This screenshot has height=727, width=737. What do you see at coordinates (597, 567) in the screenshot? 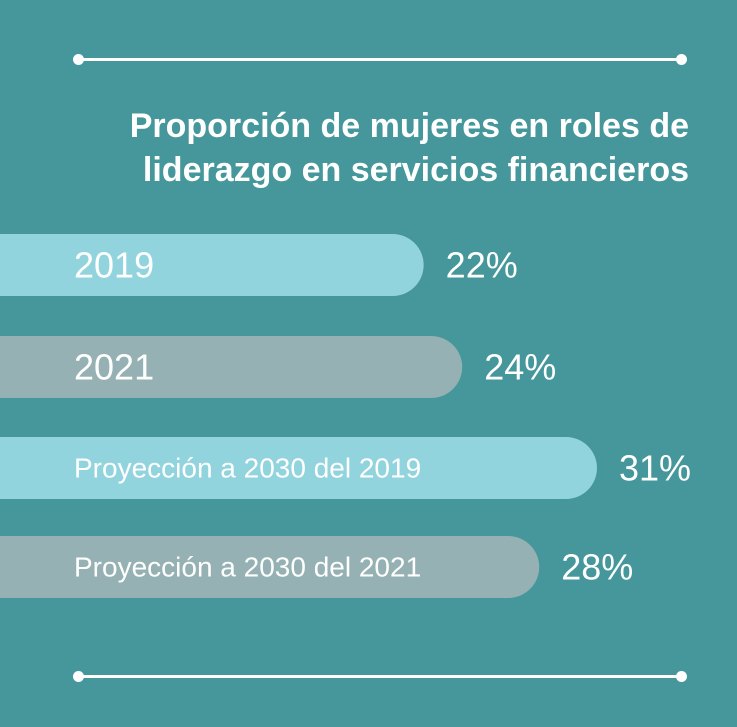
I see `bar-value-label: 28%` at bounding box center [597, 567].